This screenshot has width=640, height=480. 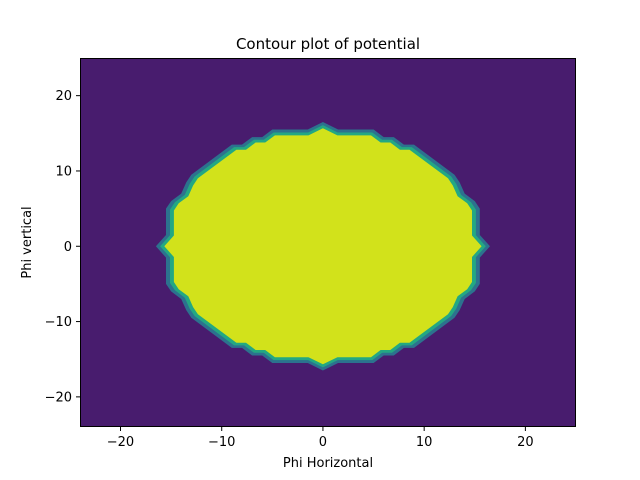 What do you see at coordinates (424, 442) in the screenshot?
I see `x-tick-label: 10` at bounding box center [424, 442].